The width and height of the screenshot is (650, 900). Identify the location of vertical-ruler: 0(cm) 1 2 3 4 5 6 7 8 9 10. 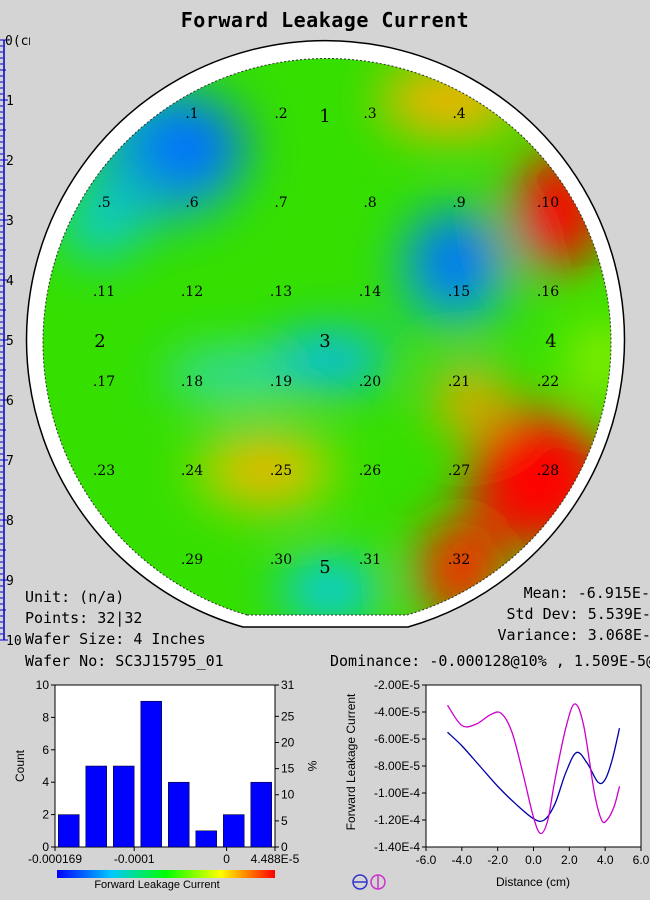
(15, 339).